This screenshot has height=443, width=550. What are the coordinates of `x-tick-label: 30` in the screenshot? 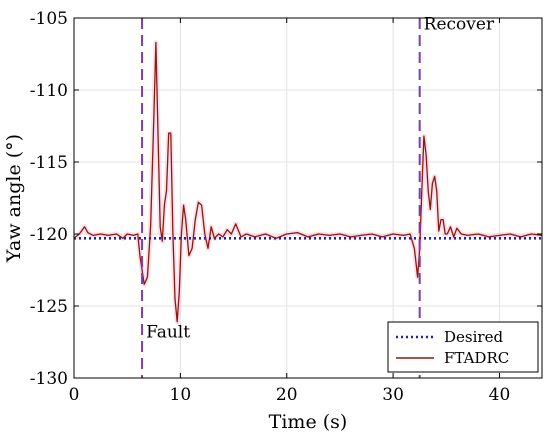 It's located at (393, 395).